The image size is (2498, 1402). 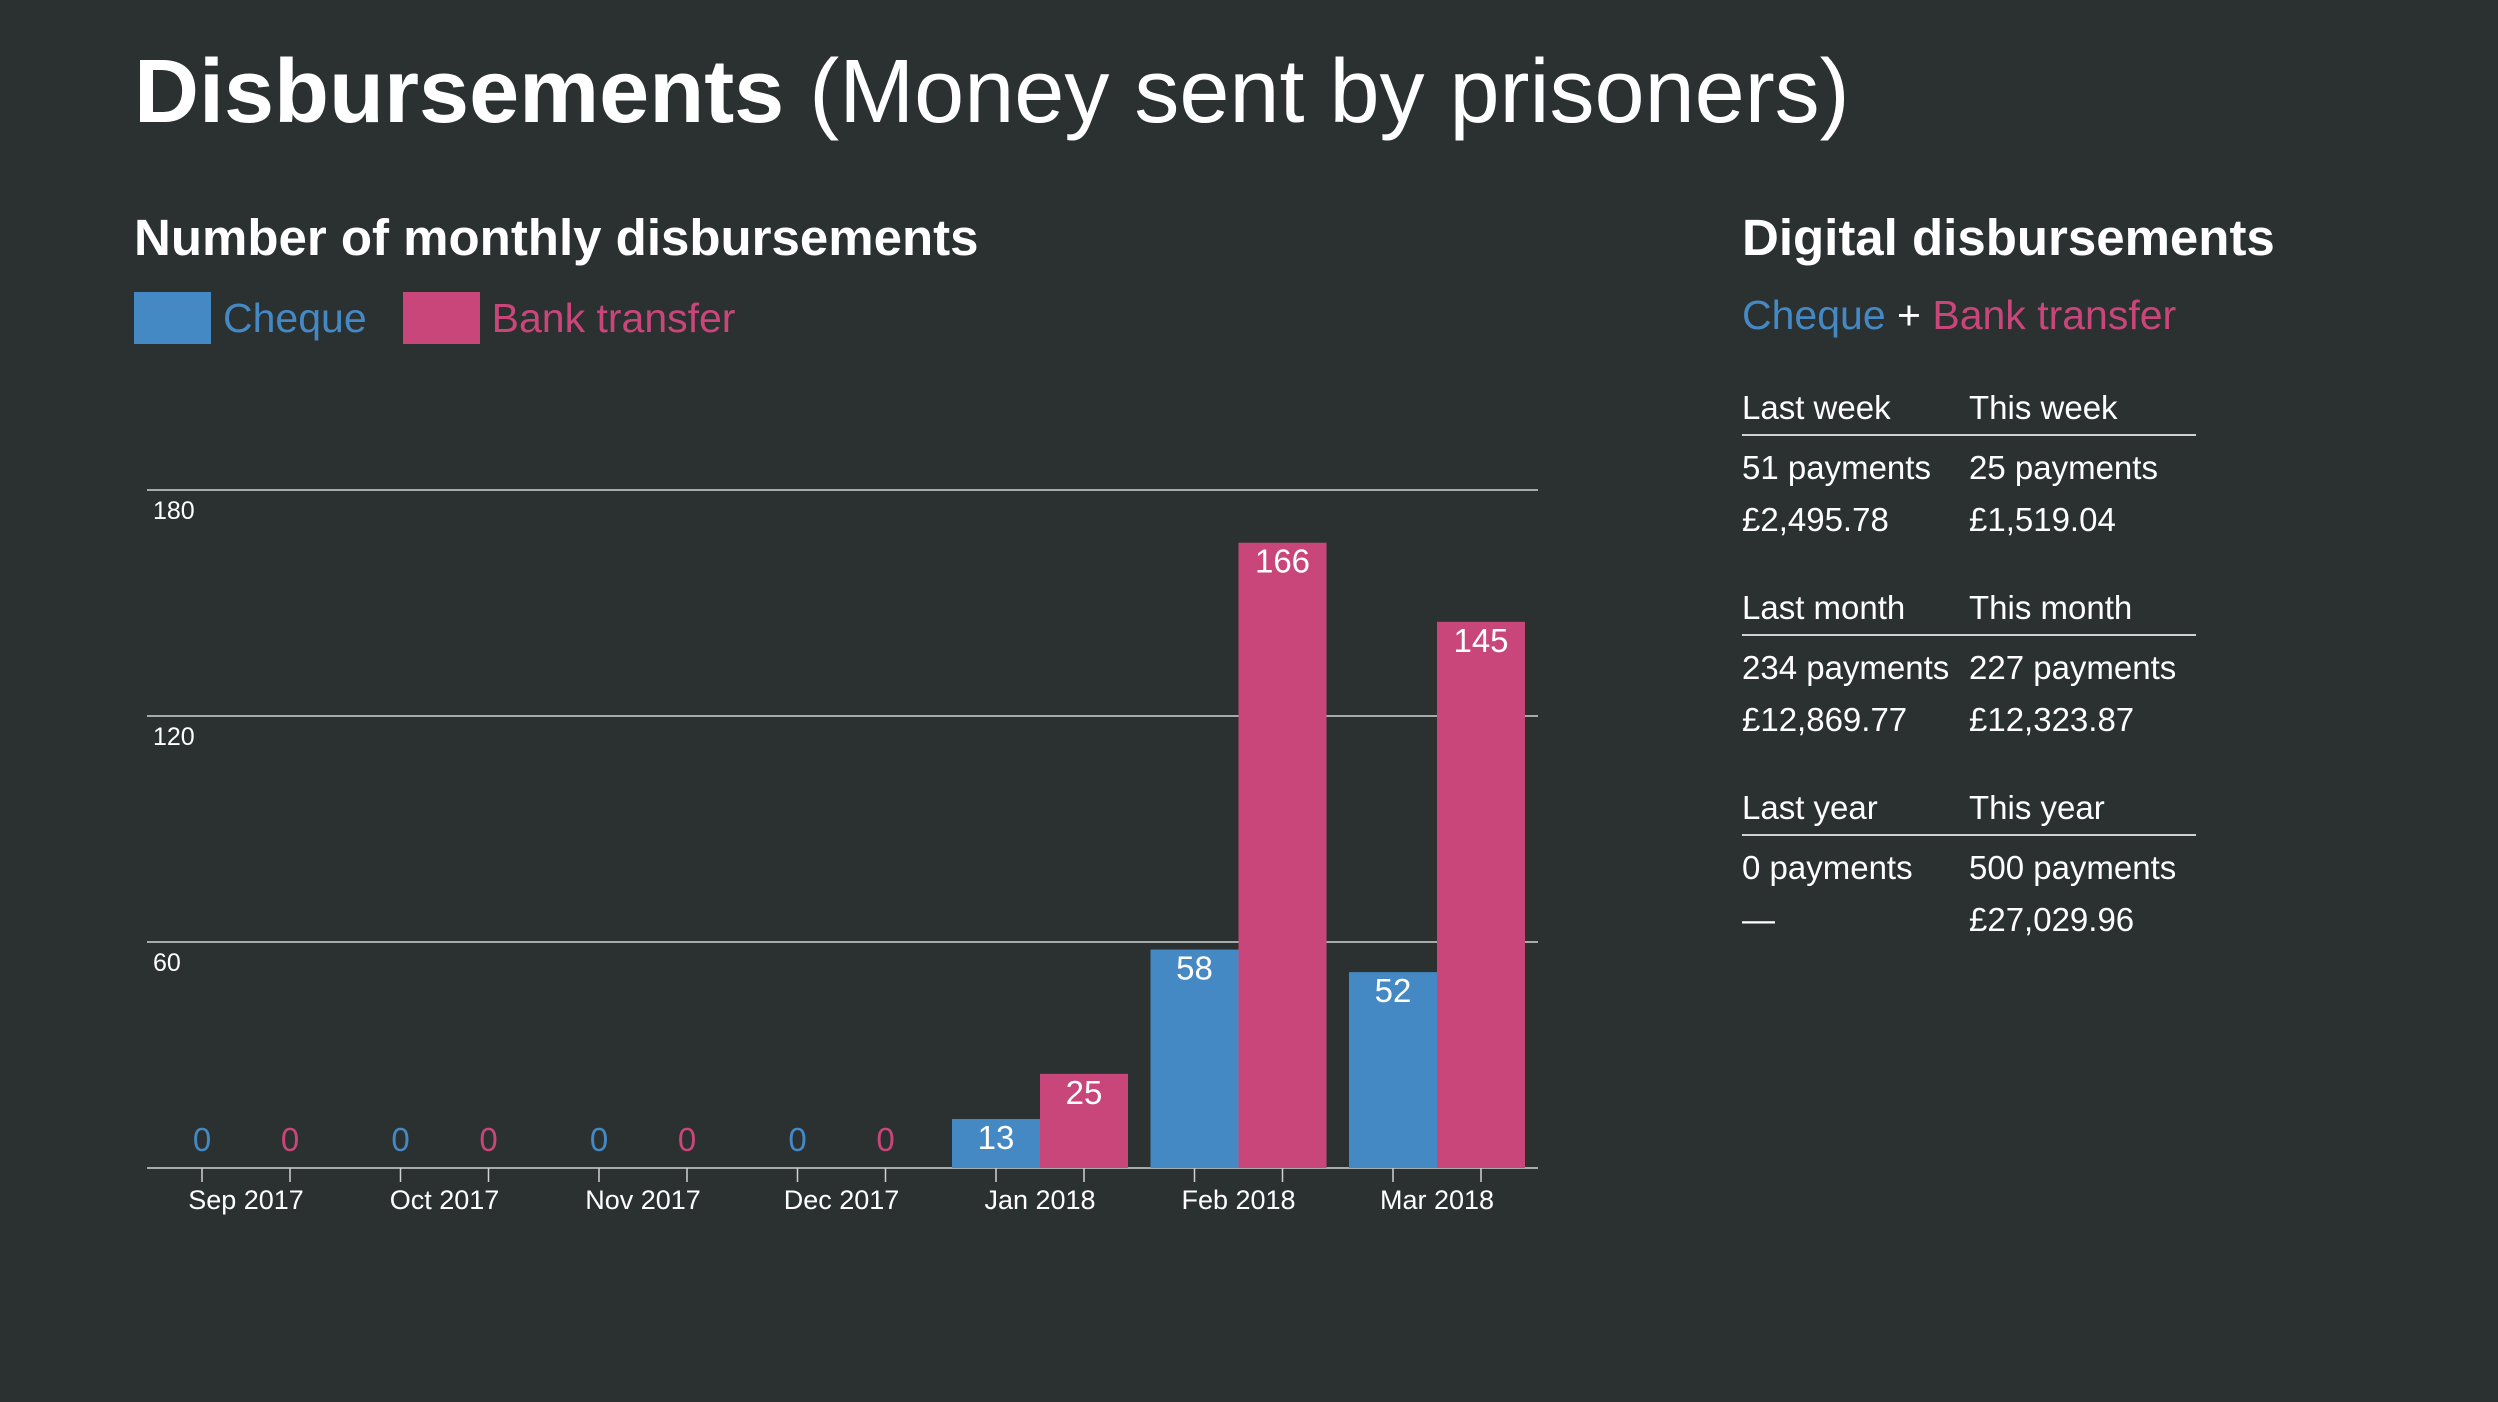 What do you see at coordinates (1825, 719) in the screenshot?
I see `period-prev-amount: £12,869.77` at bounding box center [1825, 719].